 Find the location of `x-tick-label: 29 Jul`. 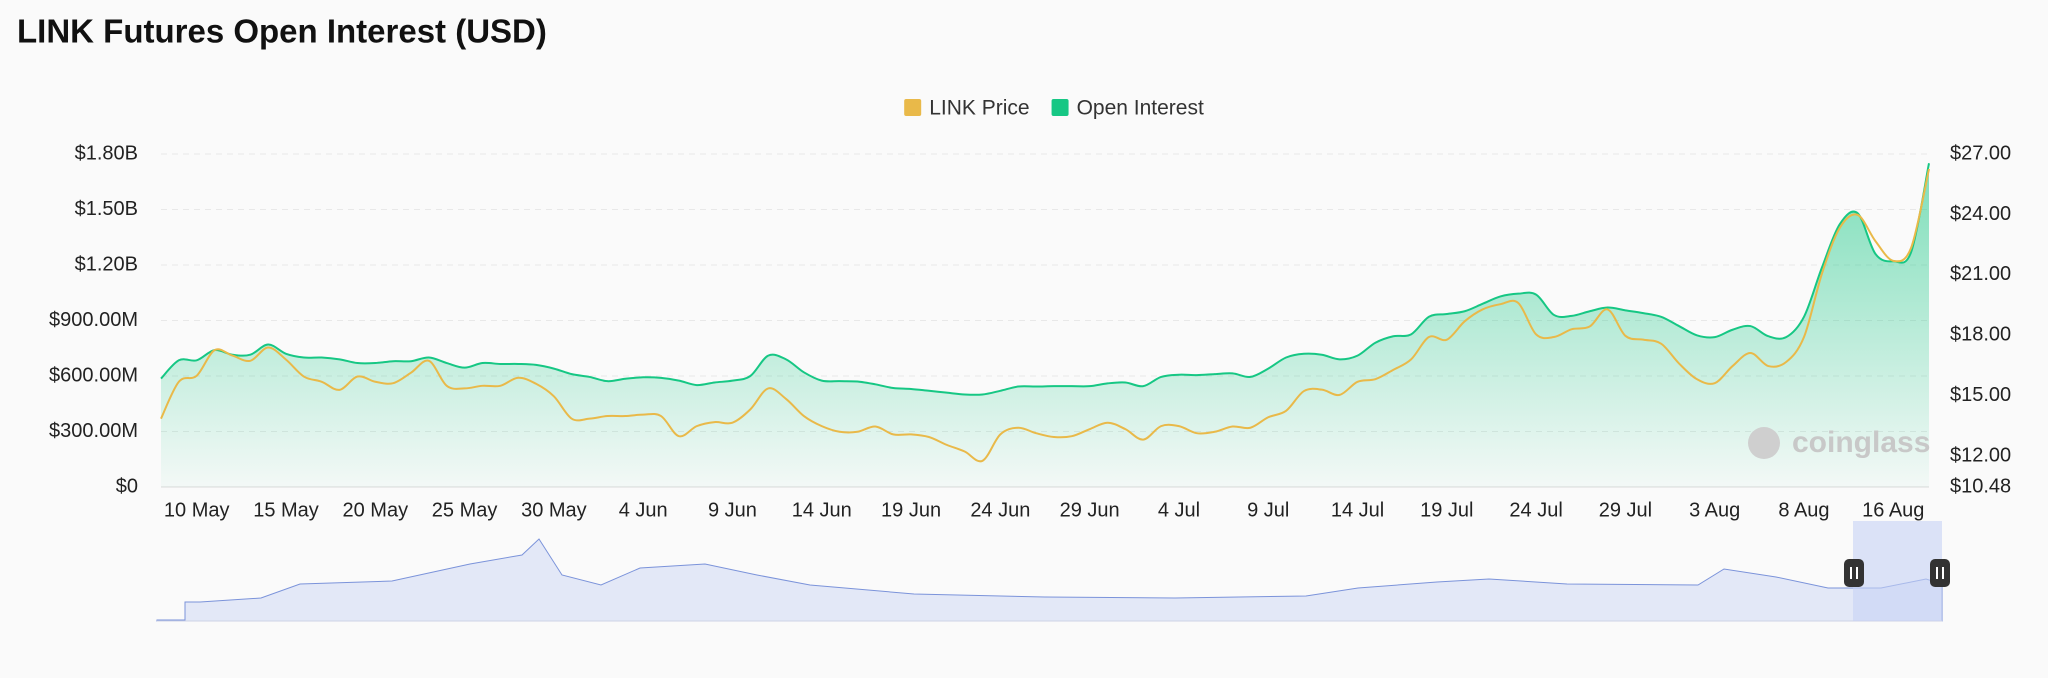

x-tick-label: 29 Jul is located at coordinates (1625, 510).